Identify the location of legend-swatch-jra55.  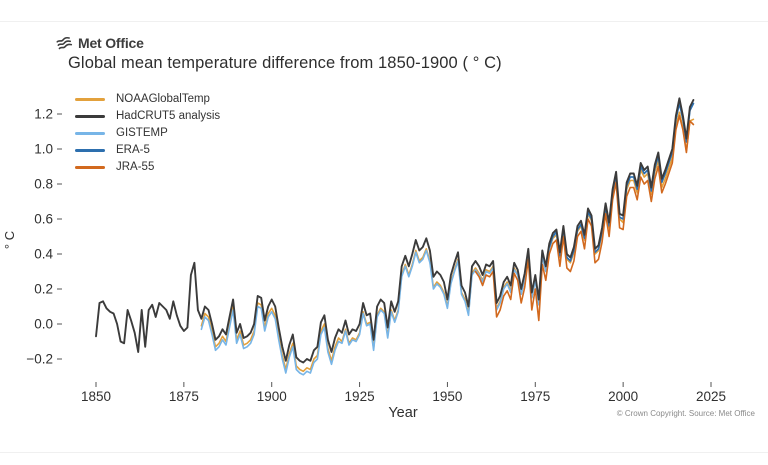
(90, 167).